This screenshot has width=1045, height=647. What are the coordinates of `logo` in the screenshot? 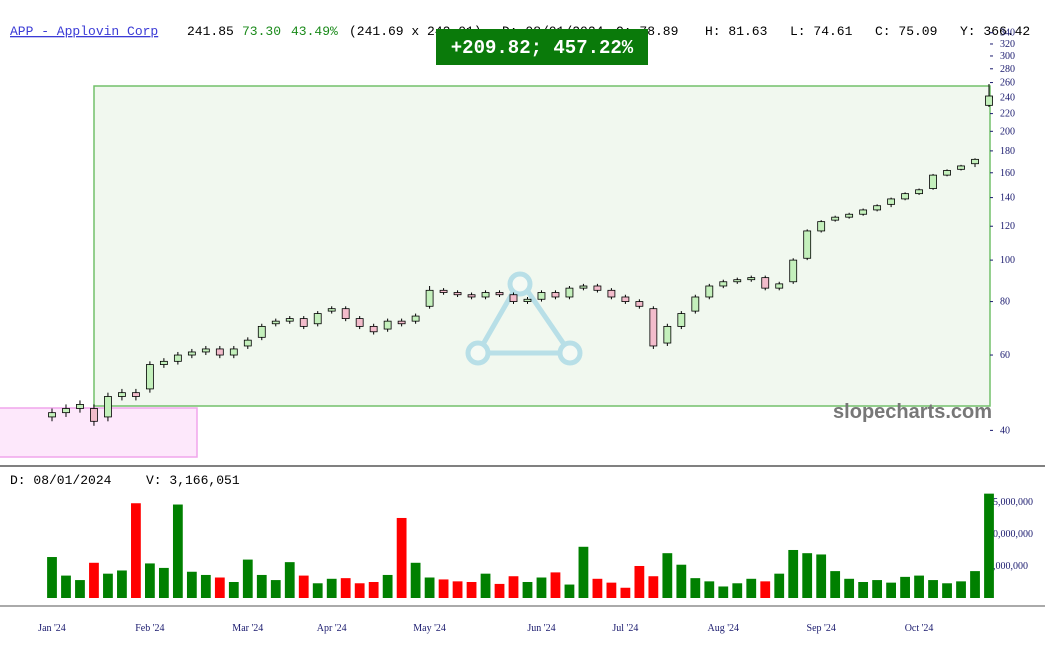 It's located at (524, 318).